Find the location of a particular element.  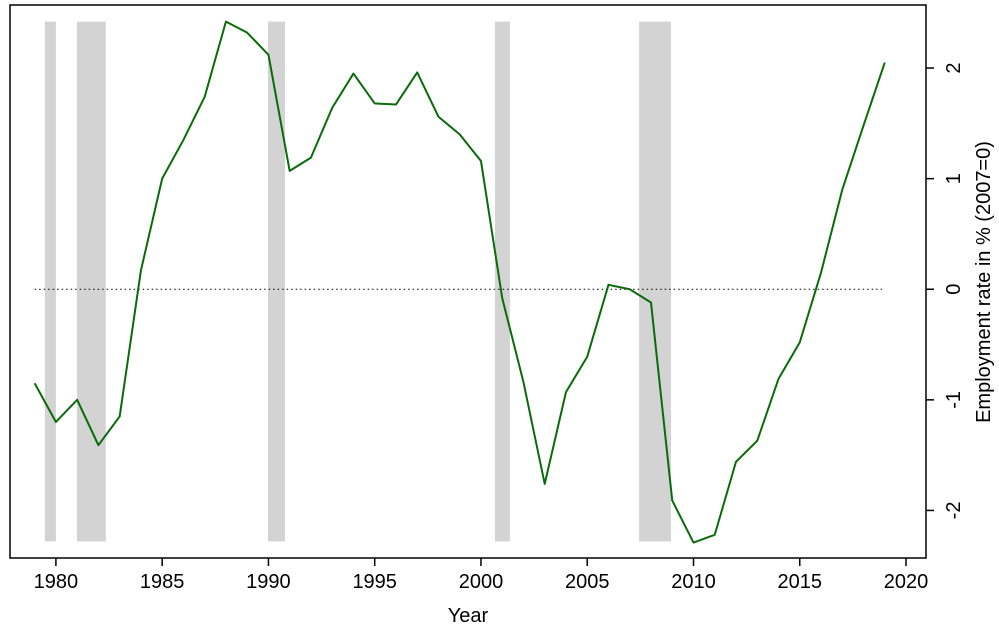

x-axis-label: Year is located at coordinates (468, 616).